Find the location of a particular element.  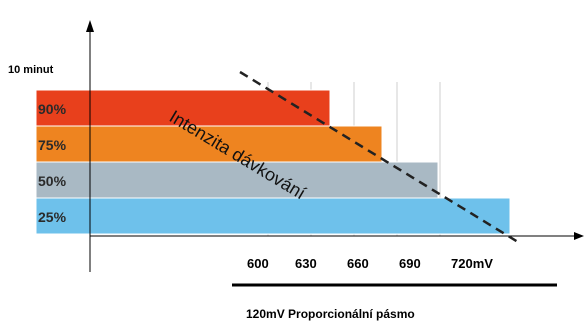

proportional-band-label: 120mV Proporcionální pásmo is located at coordinates (330, 314).